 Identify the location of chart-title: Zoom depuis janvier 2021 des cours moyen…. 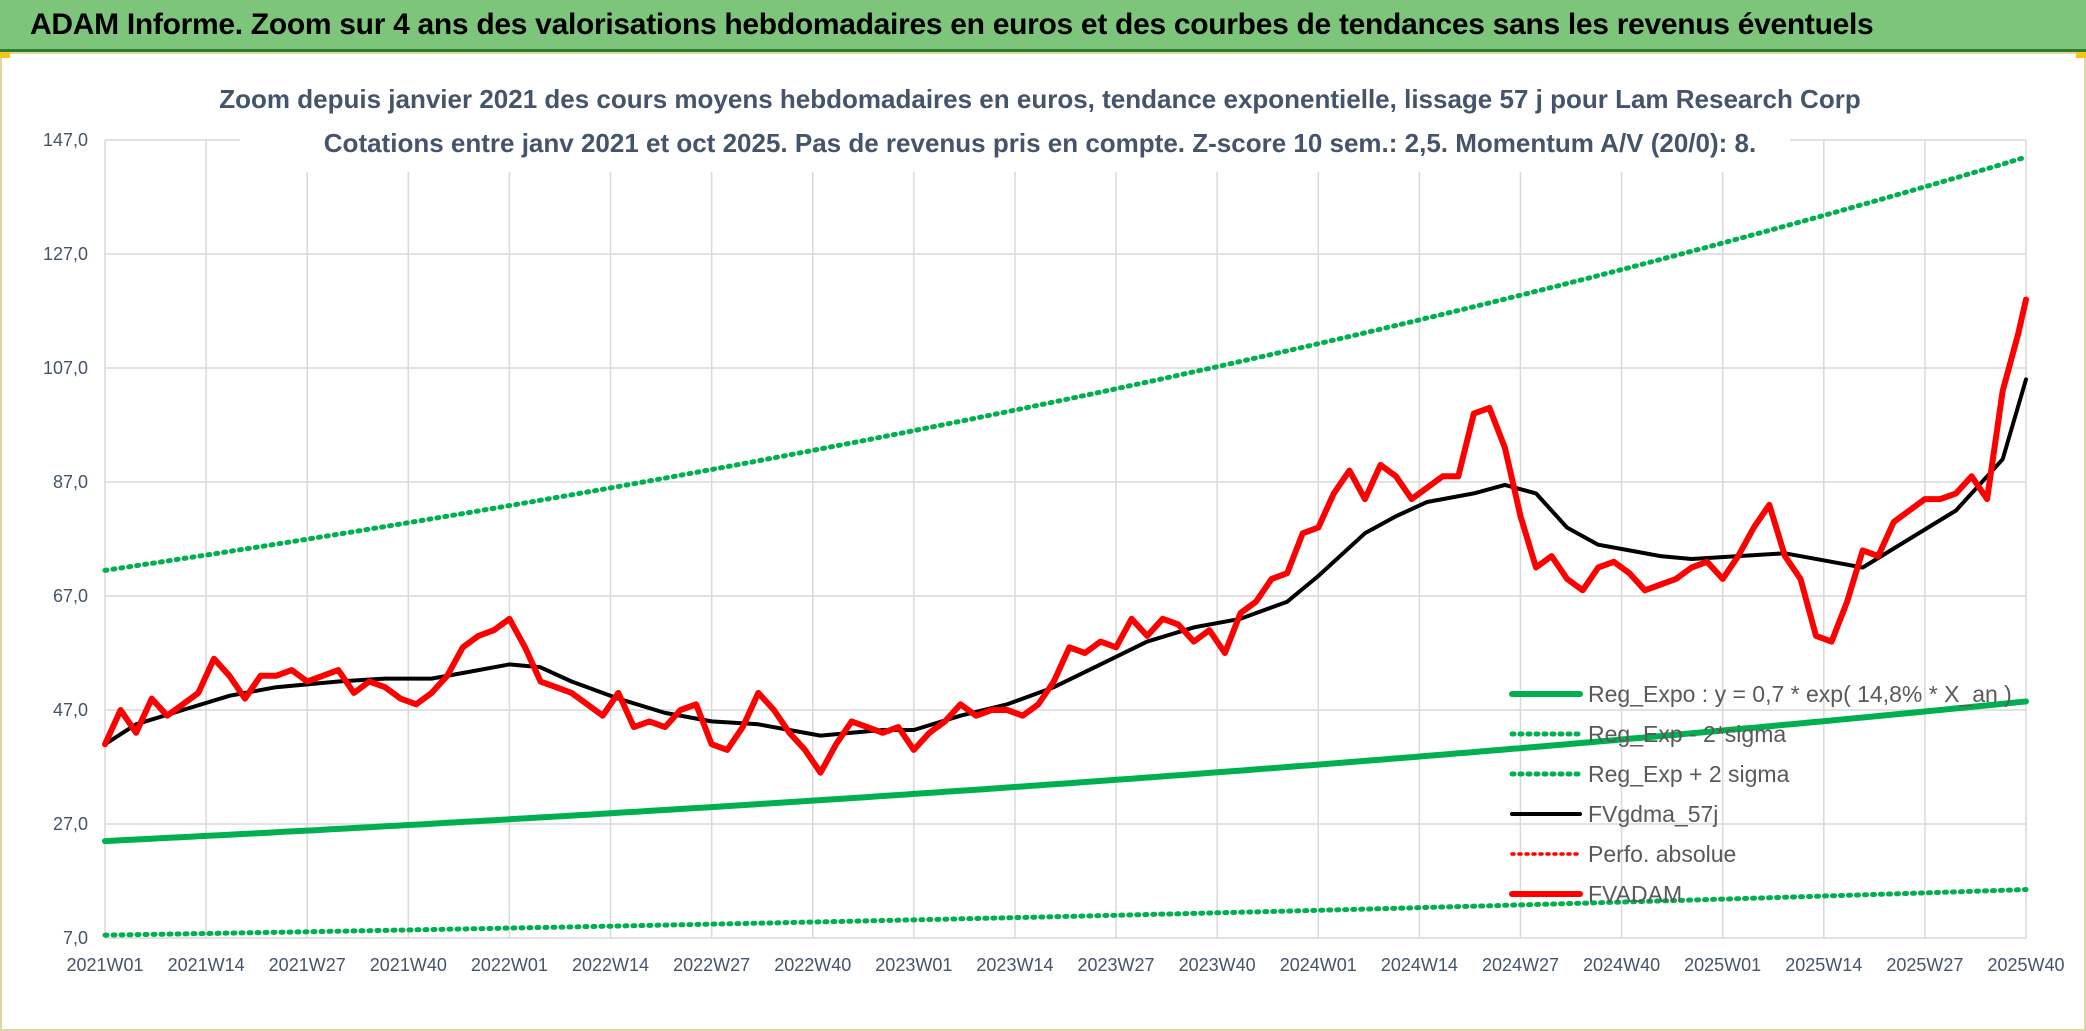
(1039, 99).